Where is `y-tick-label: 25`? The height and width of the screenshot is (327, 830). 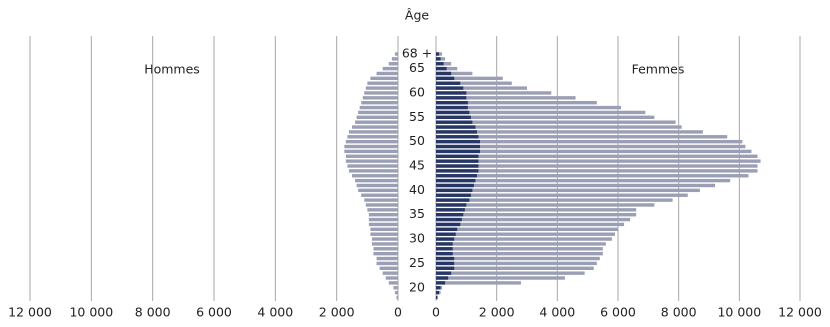
y-tick-label: 25 is located at coordinates (417, 262).